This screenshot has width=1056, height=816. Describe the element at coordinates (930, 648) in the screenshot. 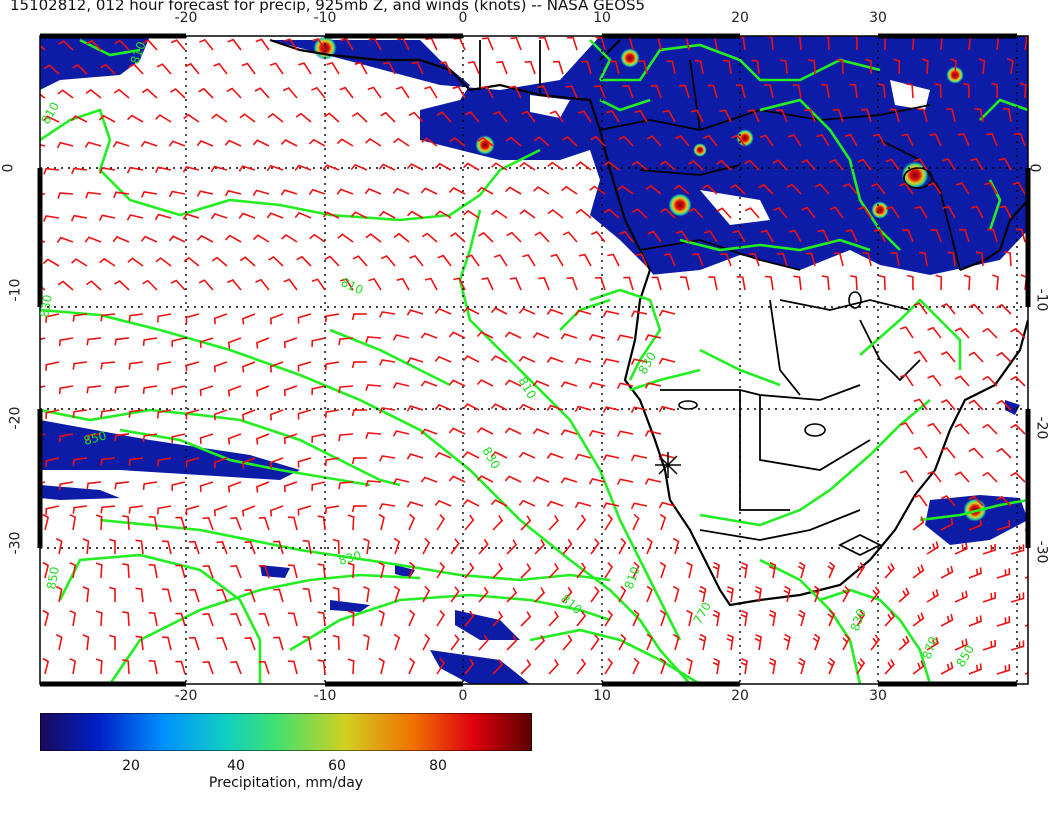

I see `contour-label: 870` at that location.